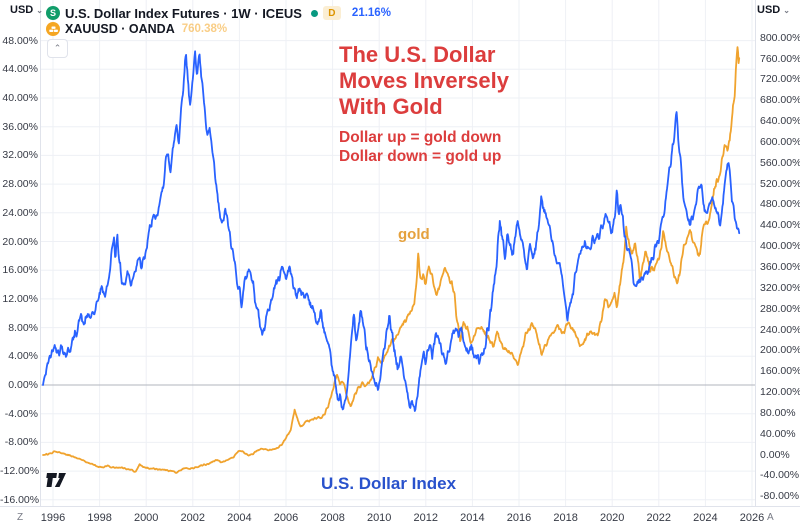  What do you see at coordinates (379, 518) in the screenshot?
I see `time-axis-tick-label: 2010` at bounding box center [379, 518].